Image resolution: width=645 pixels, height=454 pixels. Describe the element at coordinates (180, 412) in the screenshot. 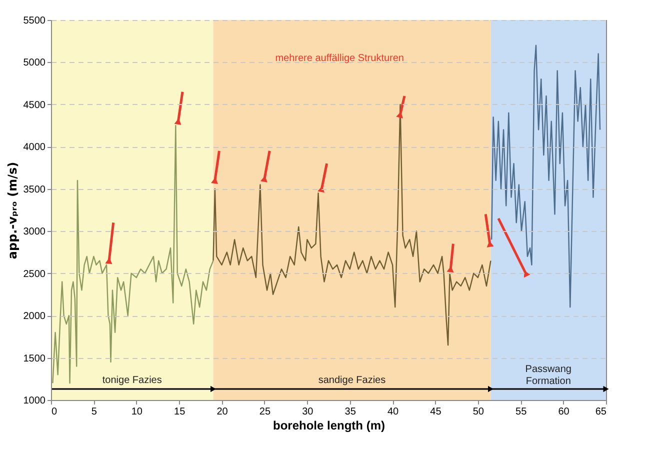

I see `x-tick-label: 15` at that location.